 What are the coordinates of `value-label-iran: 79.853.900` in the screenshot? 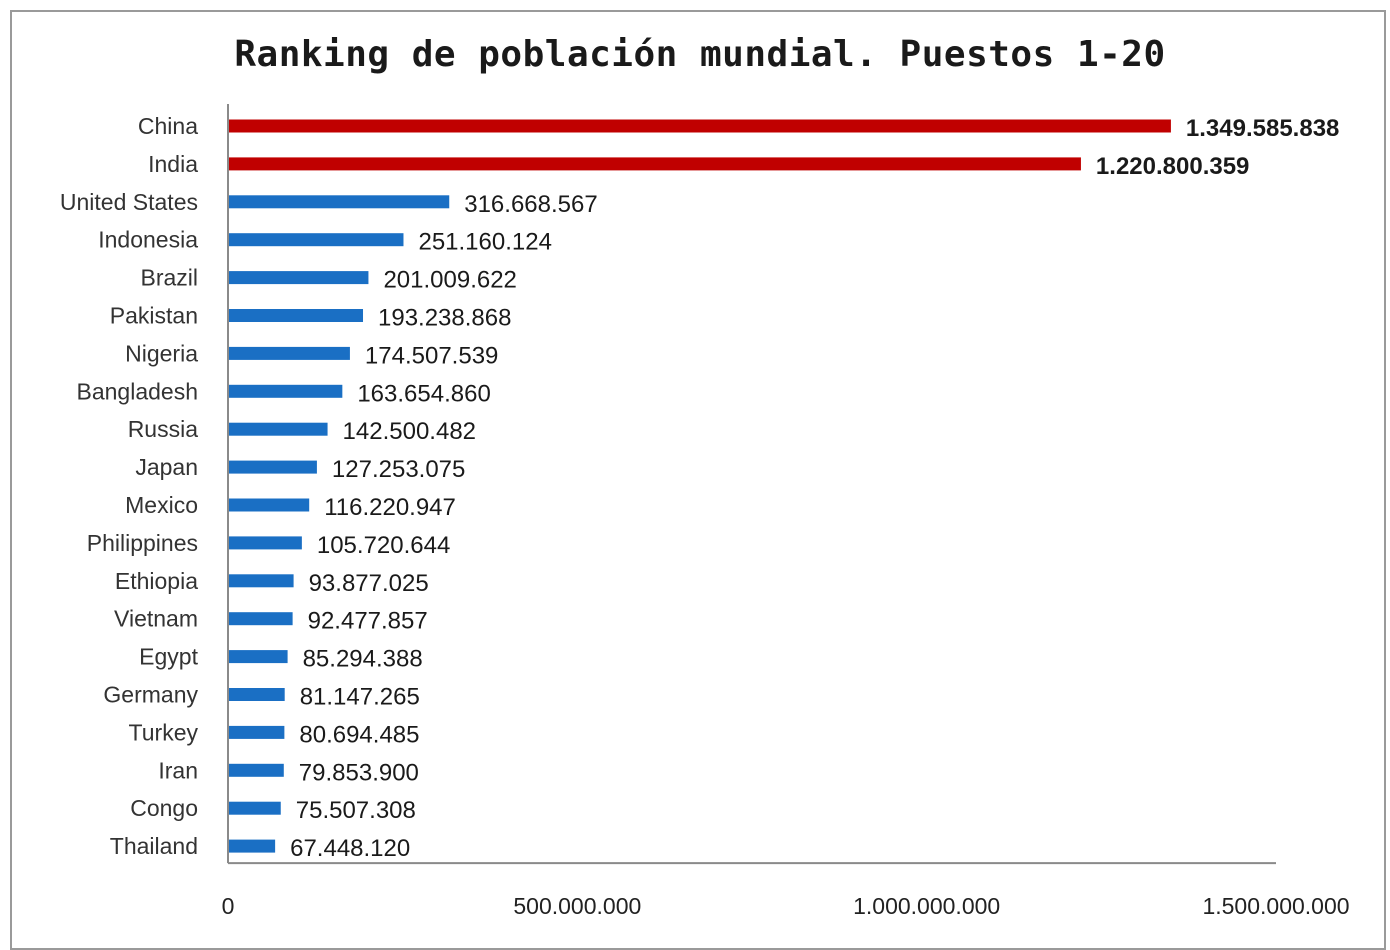 It's located at (359, 772).